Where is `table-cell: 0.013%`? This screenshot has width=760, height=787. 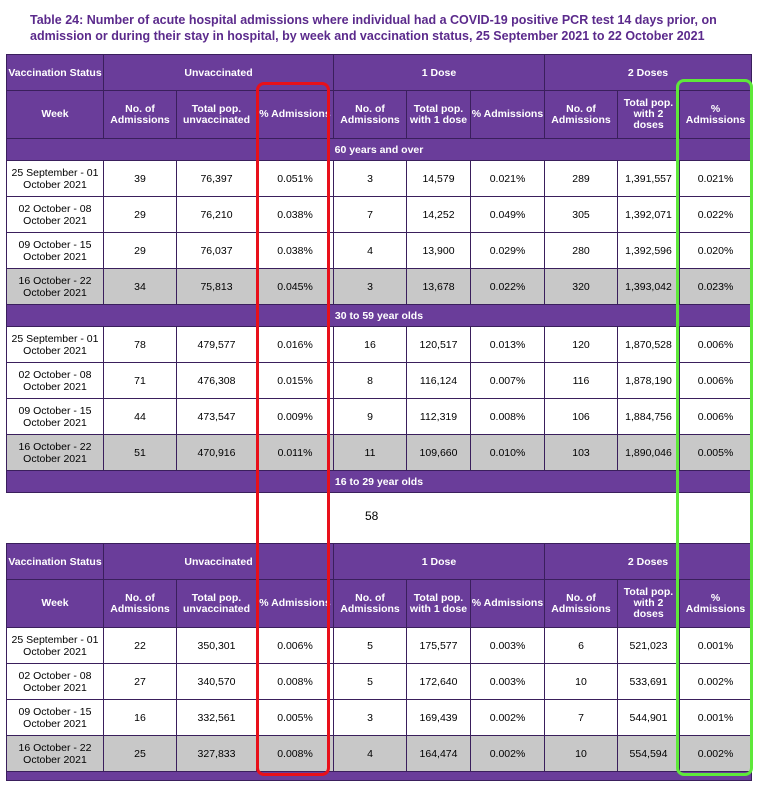 table-cell: 0.013% is located at coordinates (507, 344).